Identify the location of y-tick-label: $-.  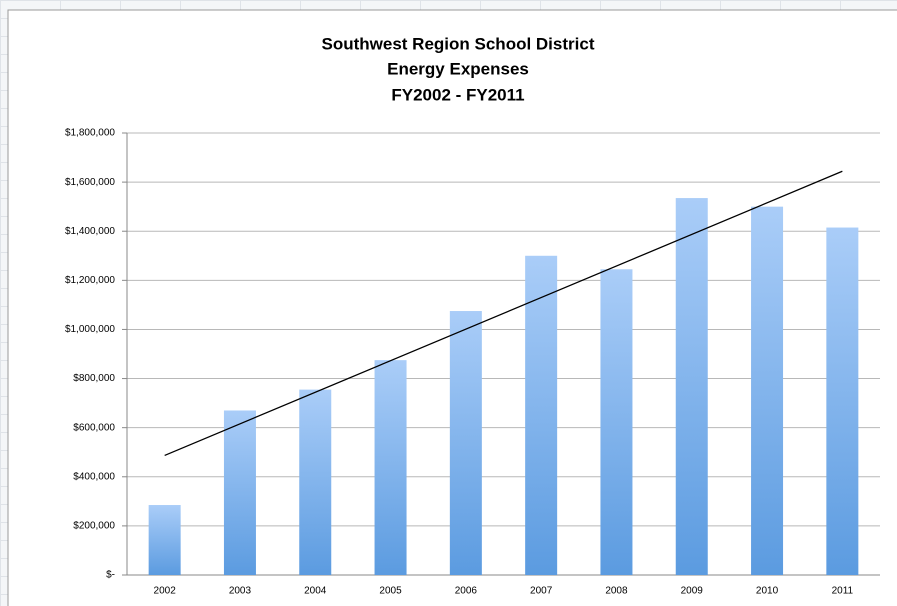
(110, 575).